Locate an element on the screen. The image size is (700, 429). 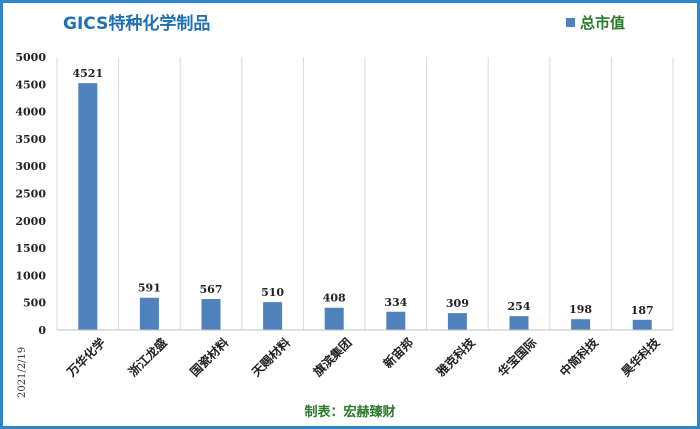
x-tick-label: 昊华科技 is located at coordinates (640, 356).